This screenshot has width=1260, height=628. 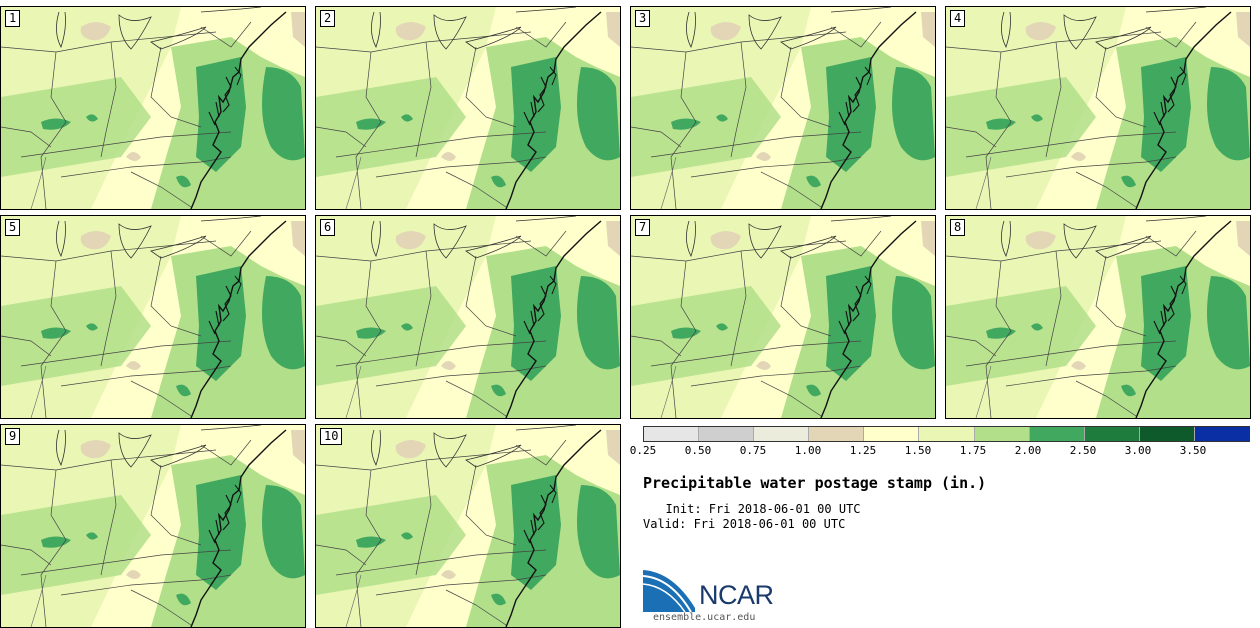 I want to click on colorbar-tick-label: 1.25, so click(x=863, y=450).